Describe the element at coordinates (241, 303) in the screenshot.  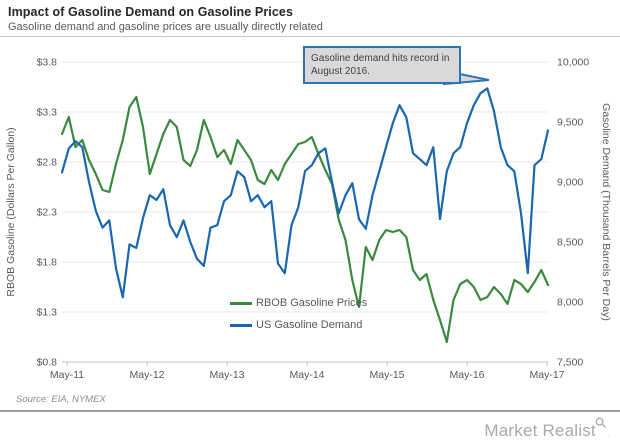
I see `legend-swatch-prices` at that location.